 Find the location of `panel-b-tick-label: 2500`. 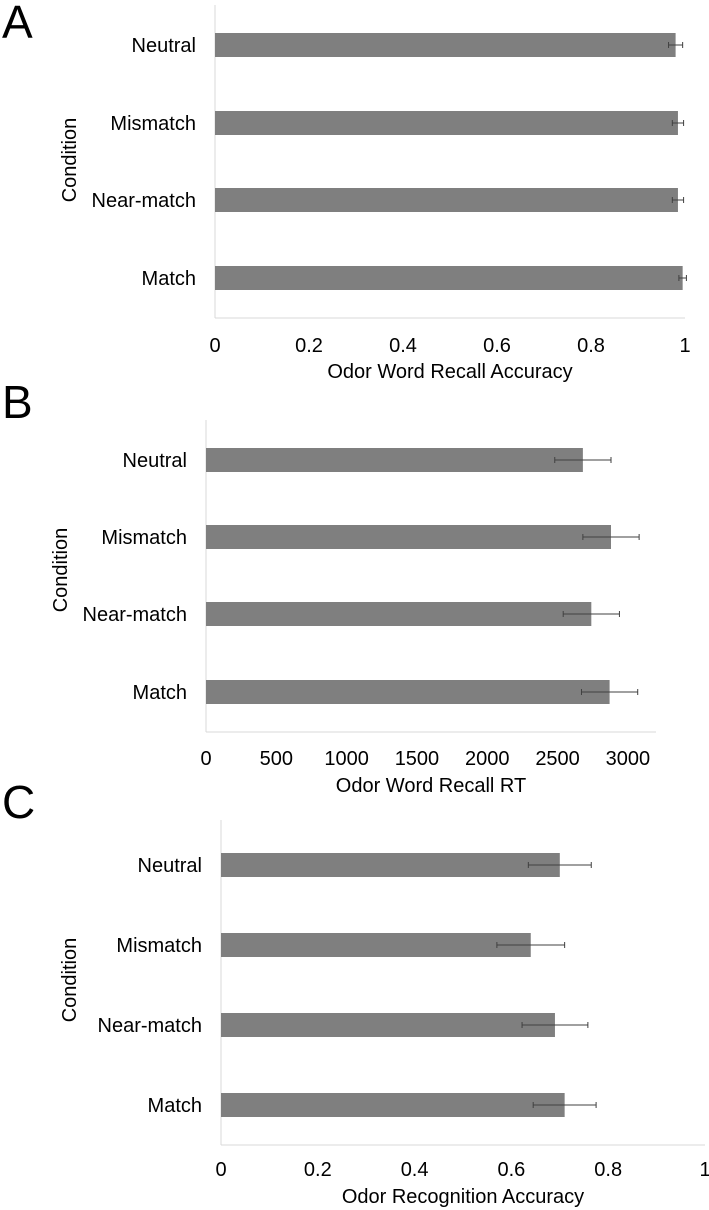

panel-b-tick-label: 2500 is located at coordinates (557, 759).